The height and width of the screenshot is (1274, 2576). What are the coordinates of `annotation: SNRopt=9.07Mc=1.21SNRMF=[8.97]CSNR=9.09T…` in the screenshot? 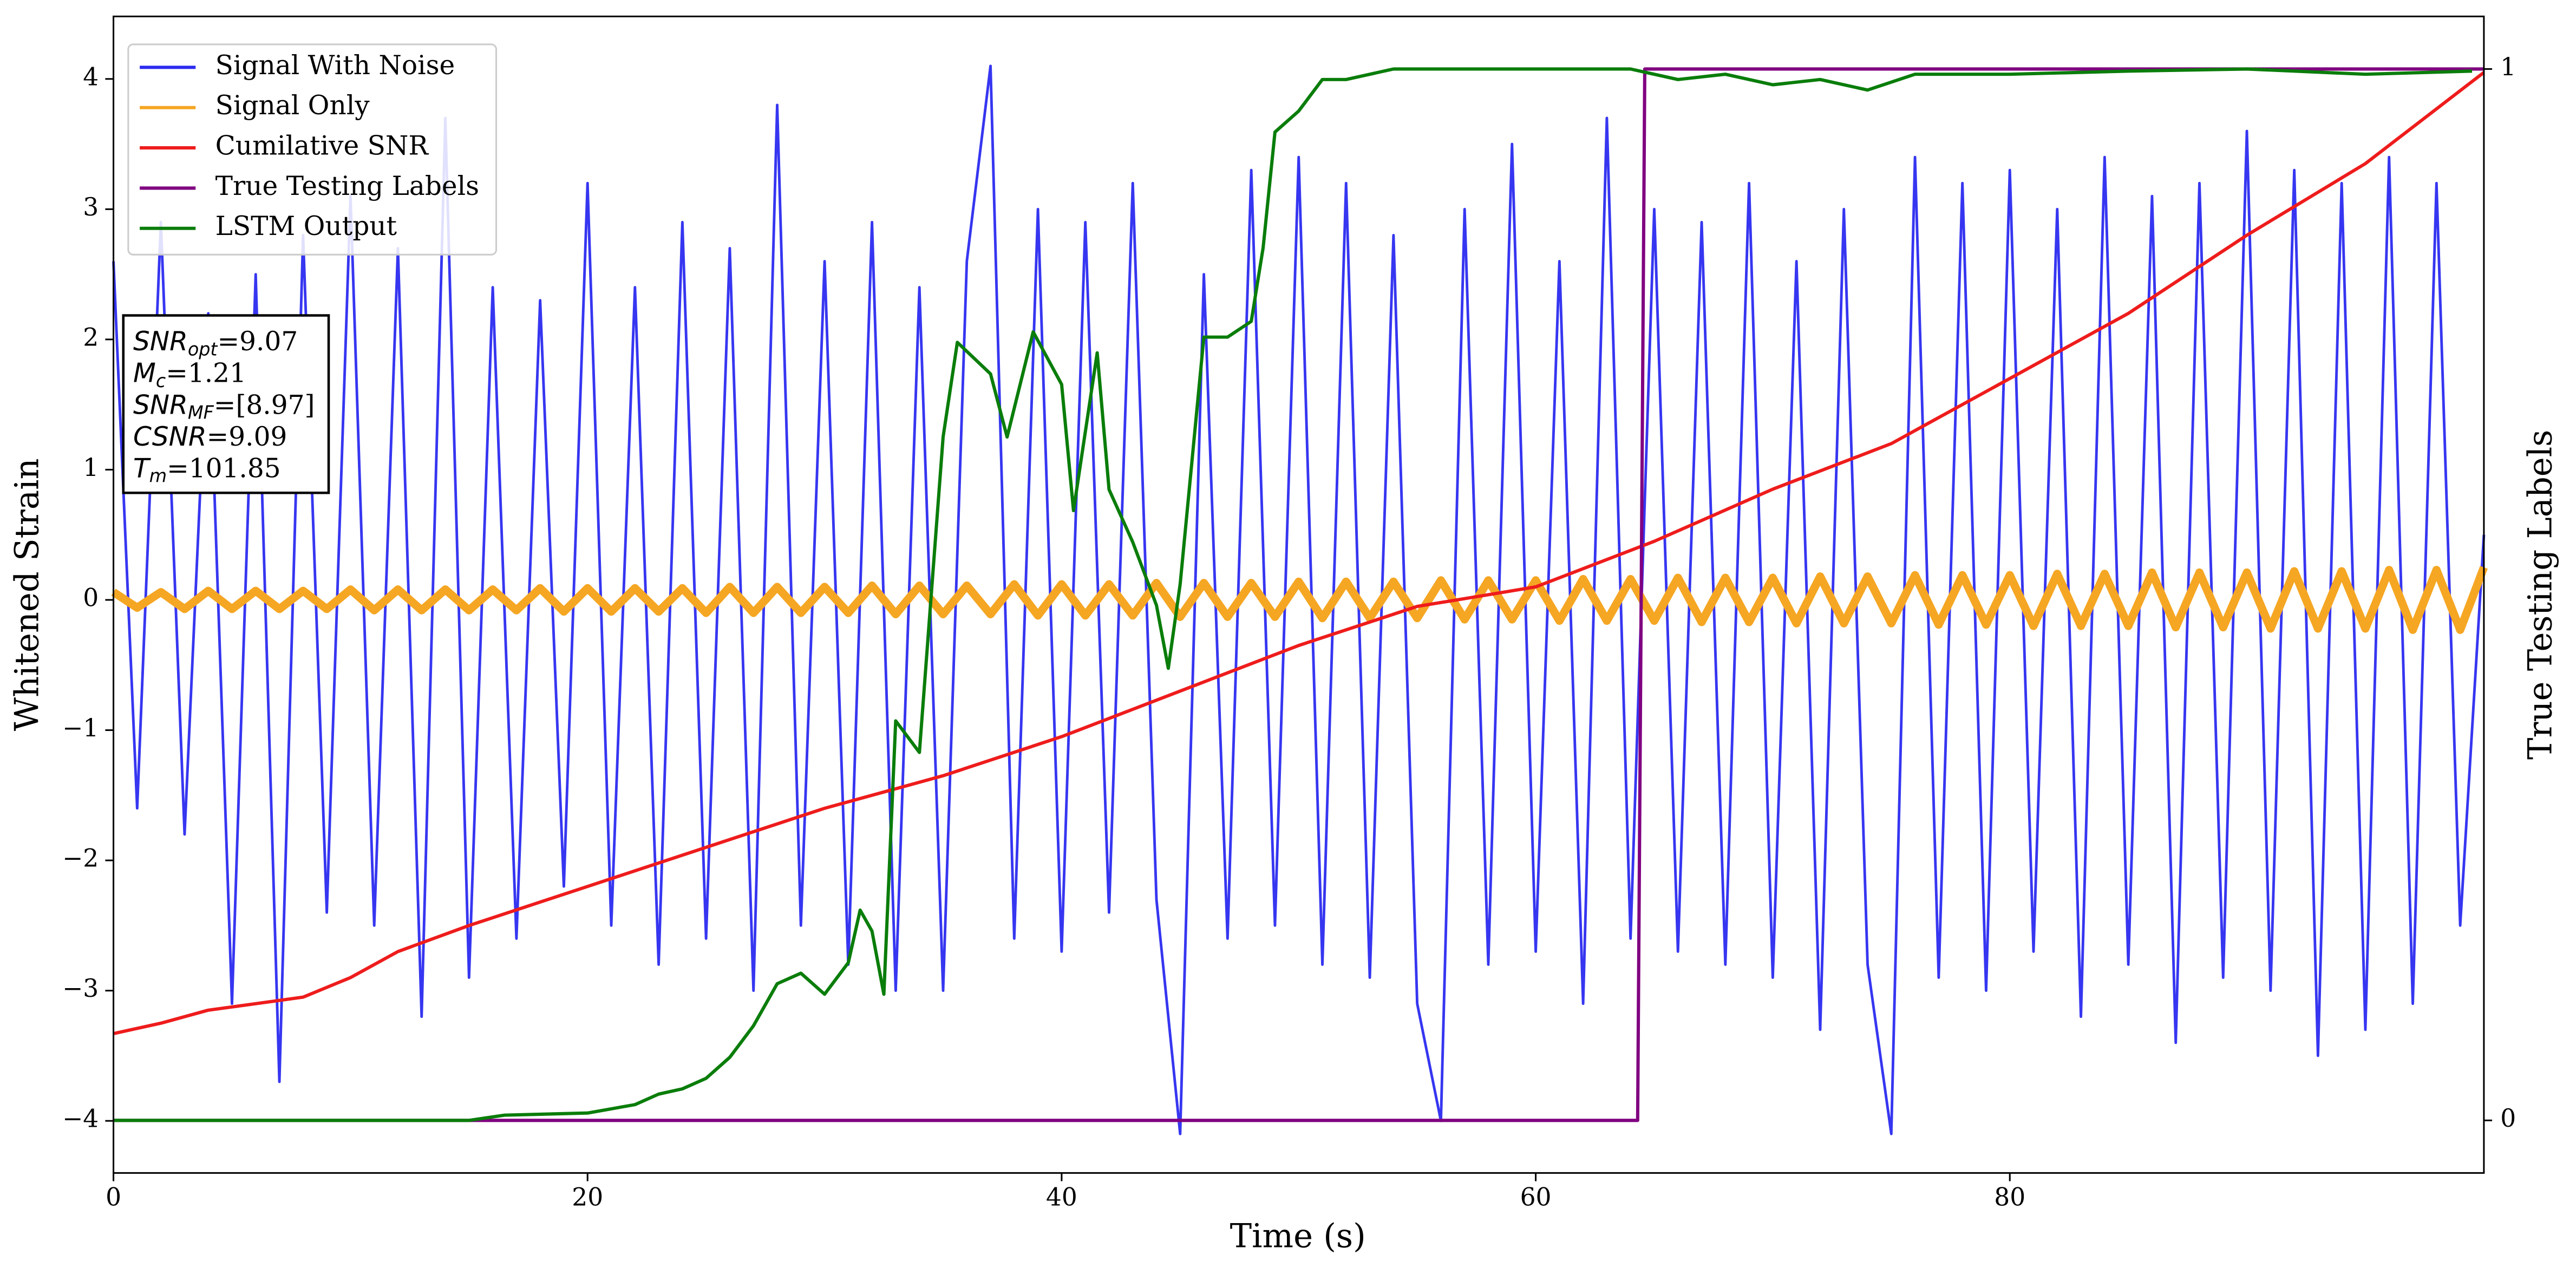 It's located at (226, 404).